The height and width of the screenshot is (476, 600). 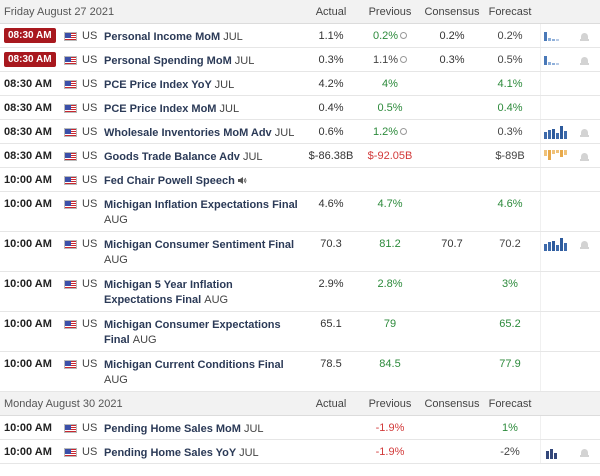 What do you see at coordinates (172, 429) in the screenshot?
I see `event-title: Pending Home Sales MoM` at bounding box center [172, 429].